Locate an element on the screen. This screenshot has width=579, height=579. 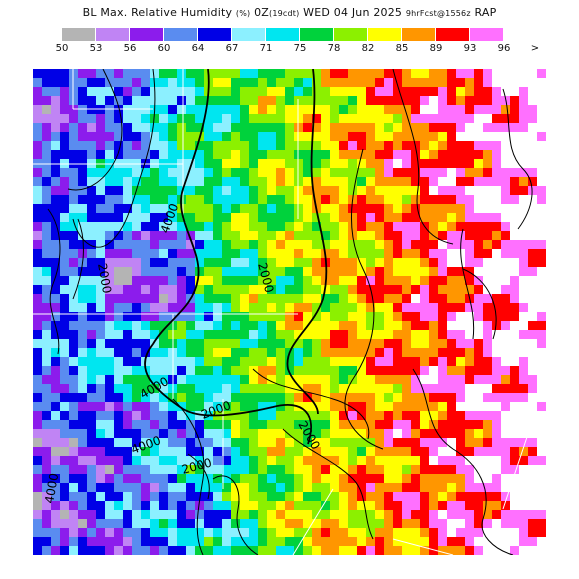
contour-label: 2000 is located at coordinates (104, 278).